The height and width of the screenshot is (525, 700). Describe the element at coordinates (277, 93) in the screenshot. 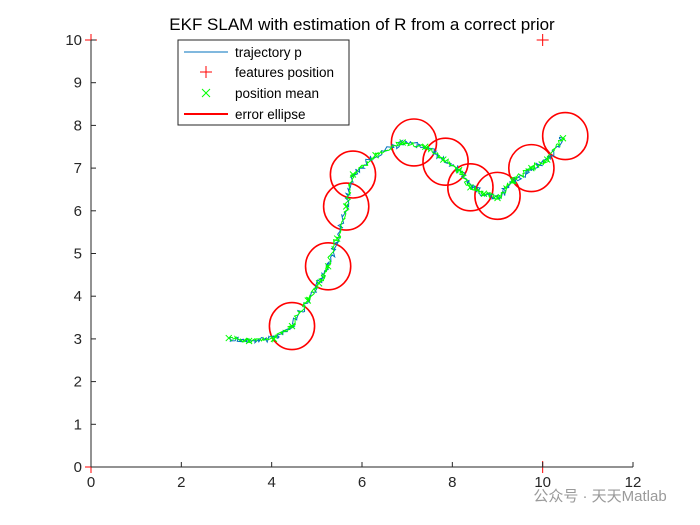

I see `legend-label-mean: position mean` at that location.